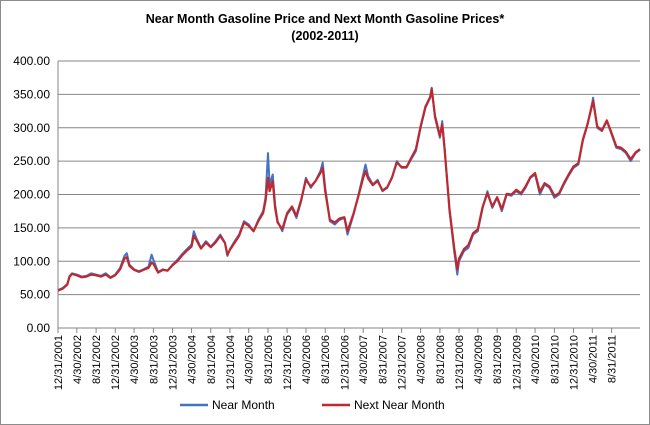 This screenshot has height=425, width=650. What do you see at coordinates (326, 359) in the screenshot?
I see `x-tick-label: 8/31/2006` at bounding box center [326, 359].